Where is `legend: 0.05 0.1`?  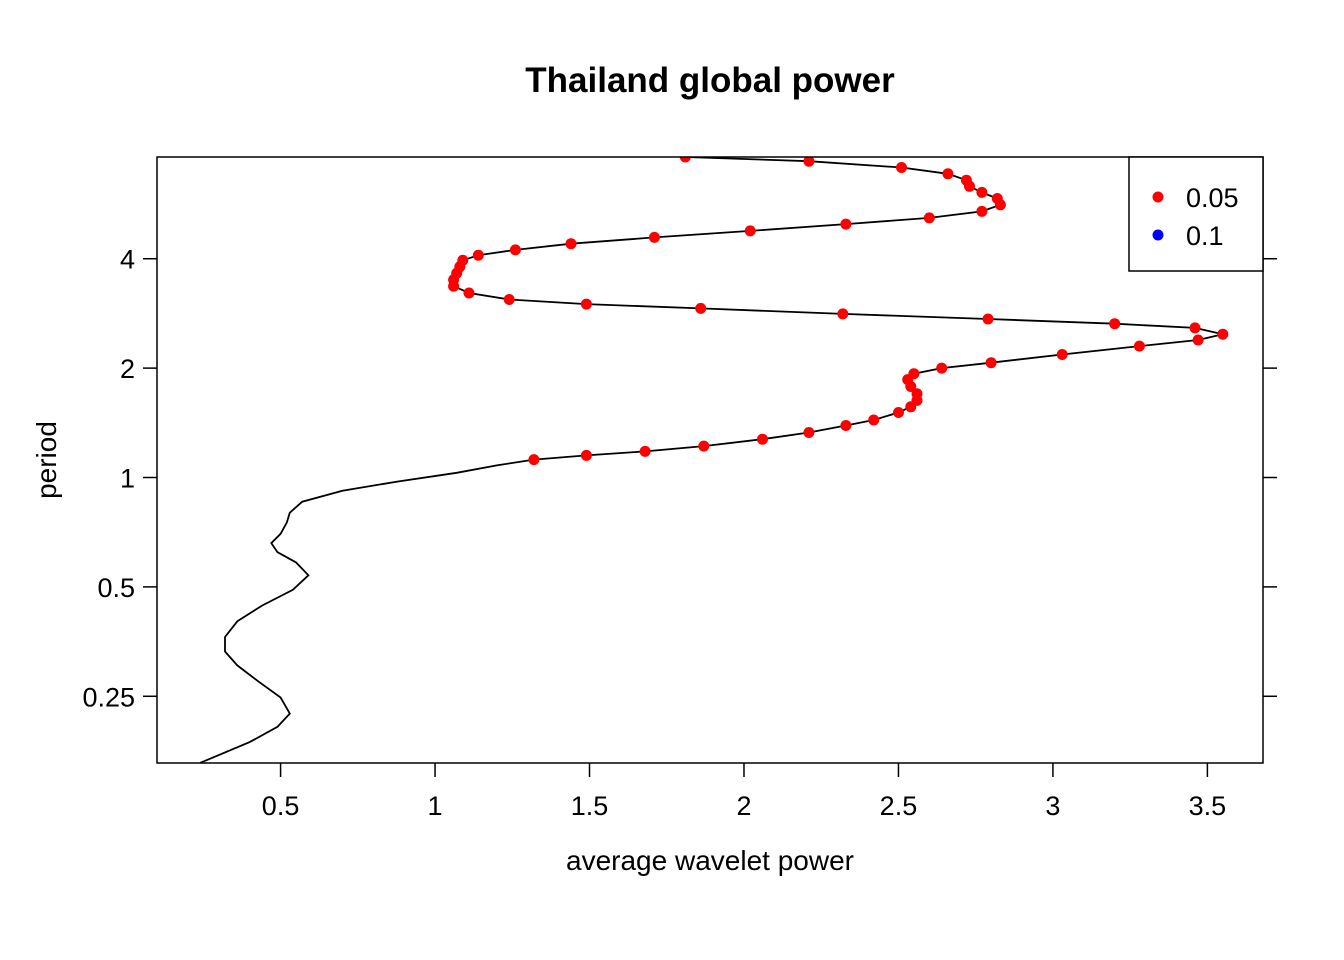 legend: 0.05 0.1 is located at coordinates (1196, 214).